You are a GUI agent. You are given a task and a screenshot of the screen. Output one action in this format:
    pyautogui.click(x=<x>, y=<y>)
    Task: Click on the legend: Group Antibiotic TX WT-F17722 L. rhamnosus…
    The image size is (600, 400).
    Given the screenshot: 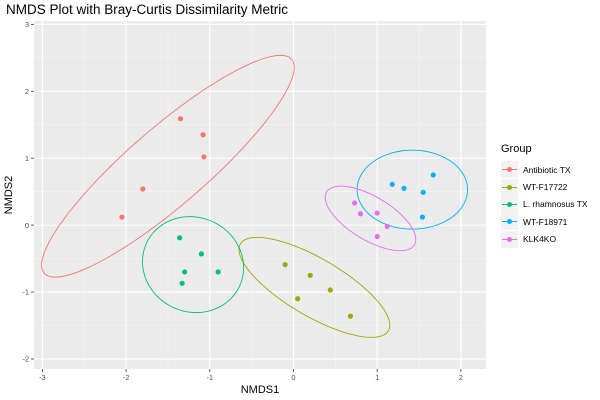 What is the action you would take?
    pyautogui.click(x=544, y=195)
    